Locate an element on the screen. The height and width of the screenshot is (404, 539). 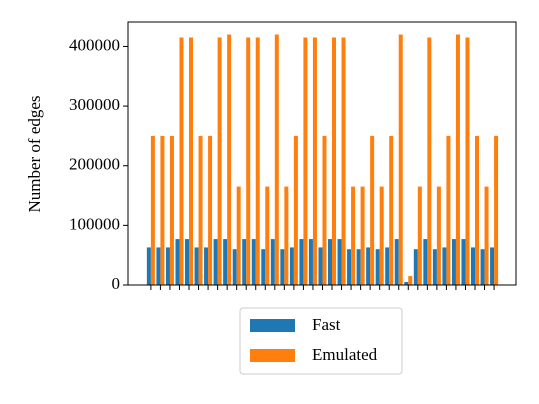
y-tick-label: 400000 is located at coordinates (94, 44).